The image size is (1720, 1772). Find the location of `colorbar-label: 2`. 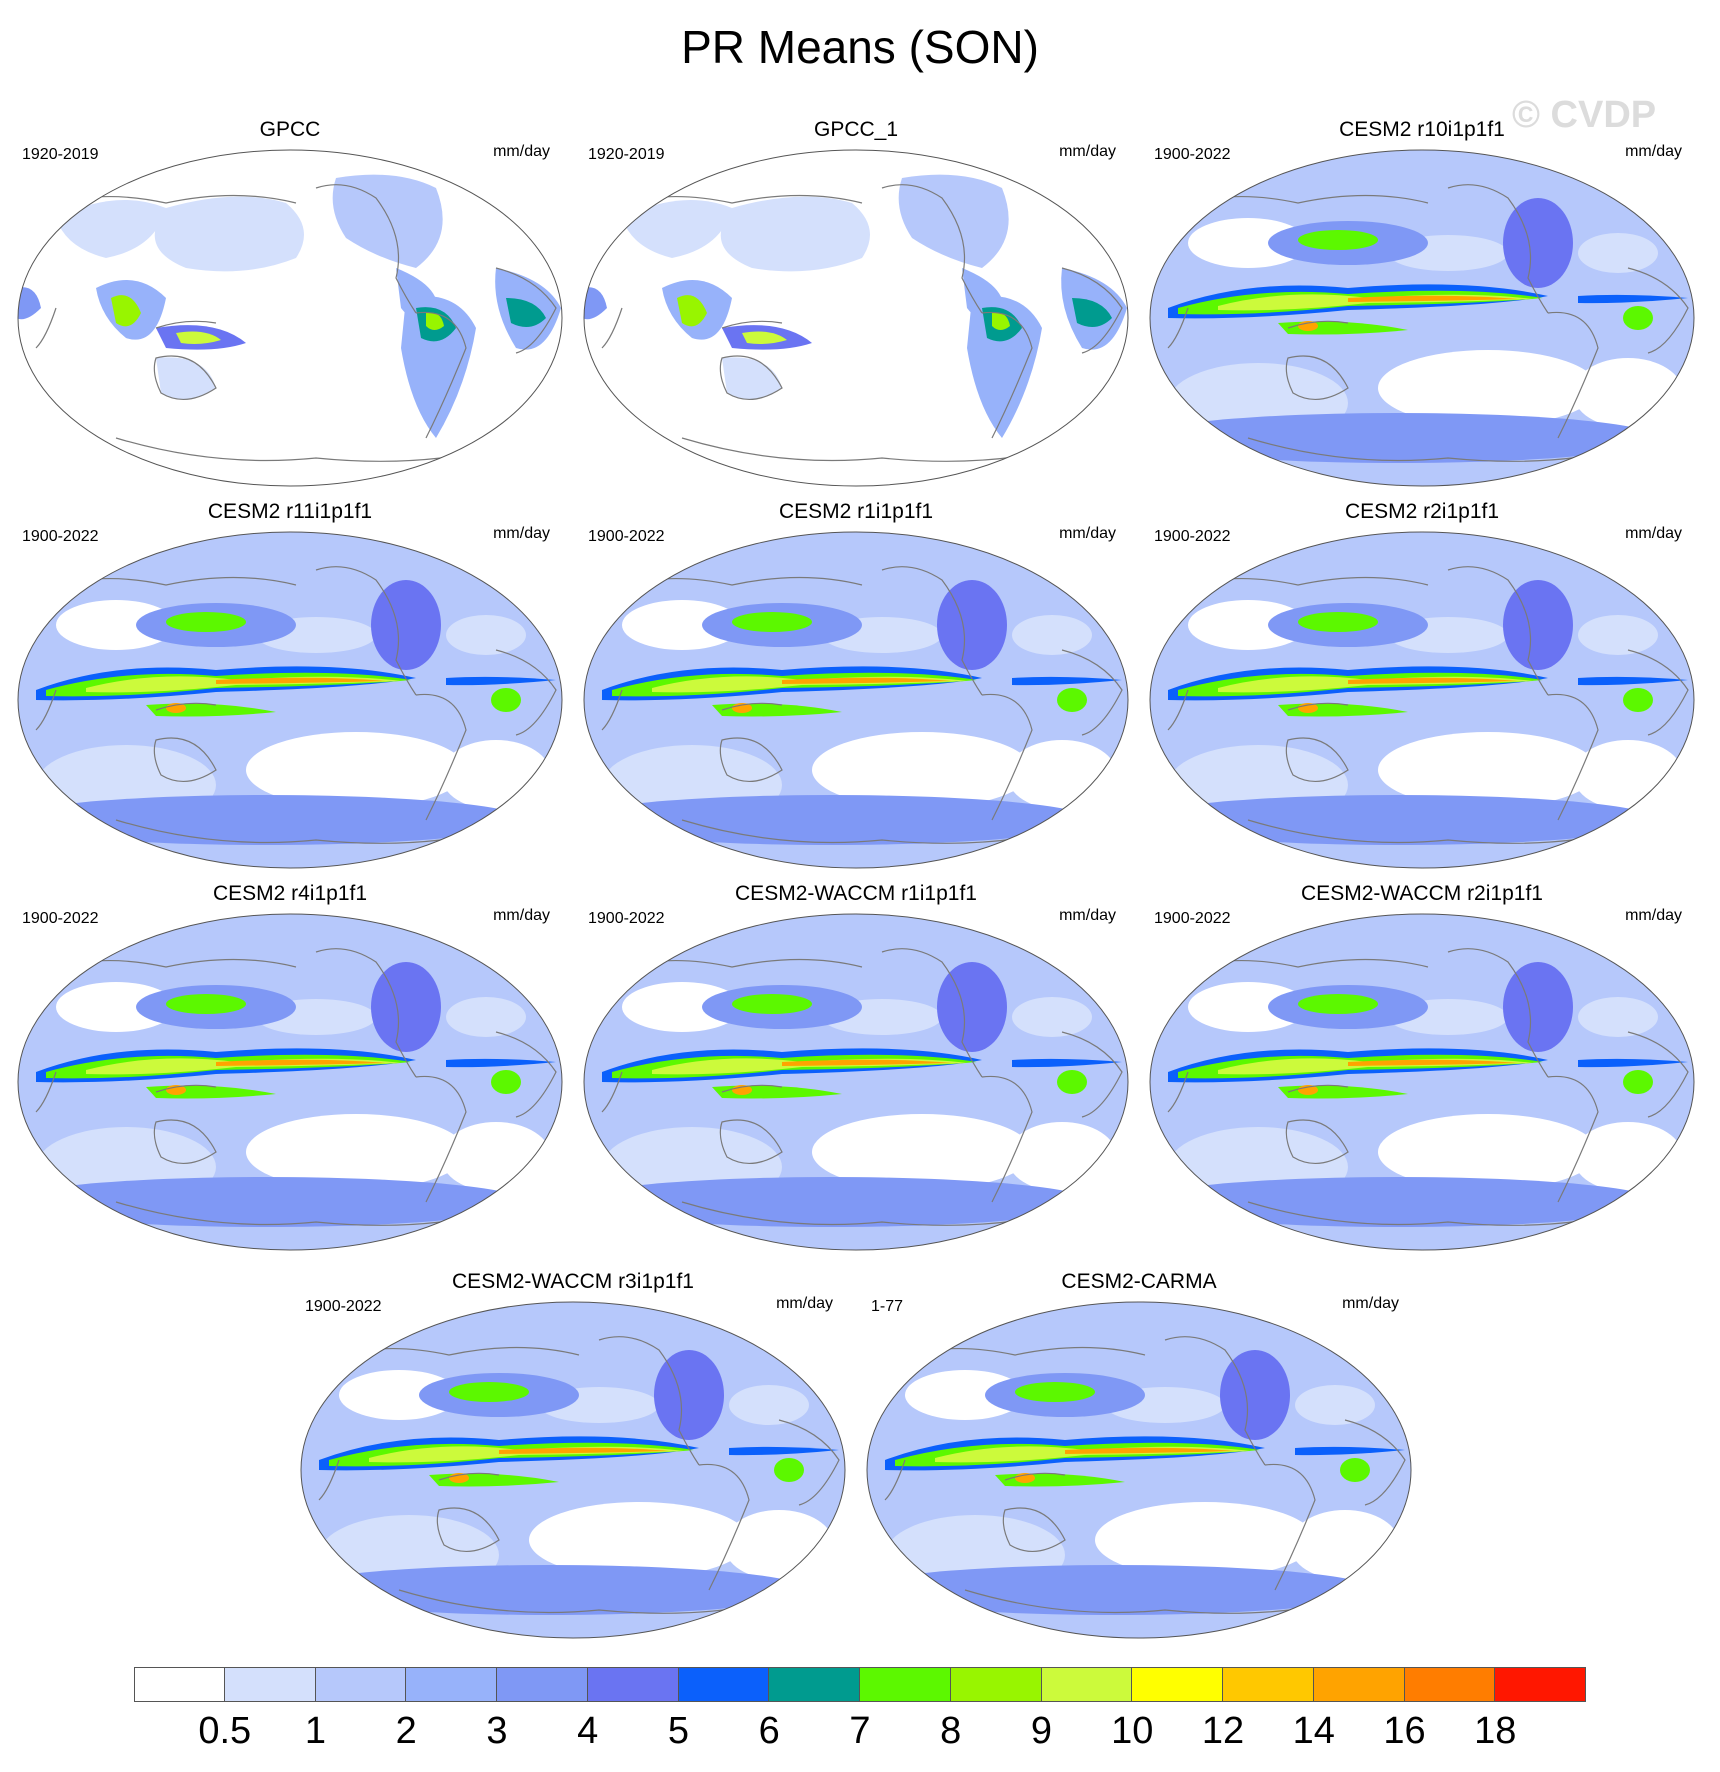

colorbar-label: 2 is located at coordinates (406, 1731).